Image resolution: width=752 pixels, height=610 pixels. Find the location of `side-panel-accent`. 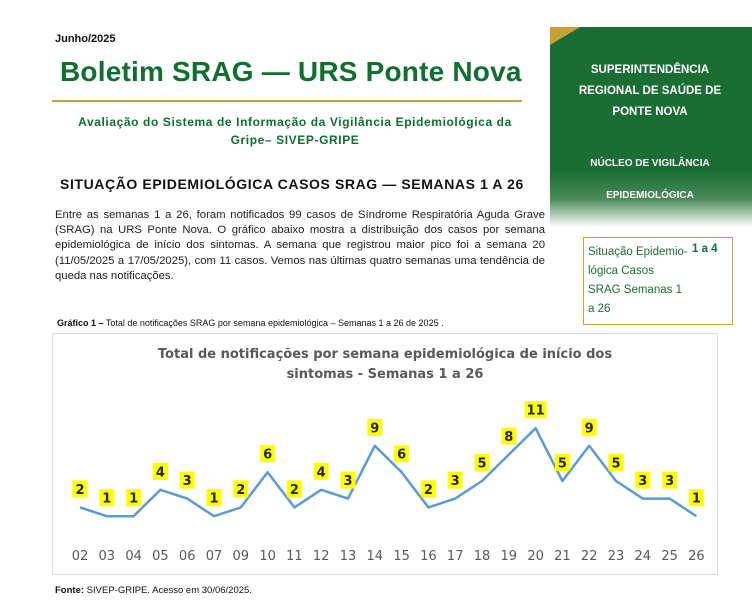

side-panel-accent is located at coordinates (565, 36).